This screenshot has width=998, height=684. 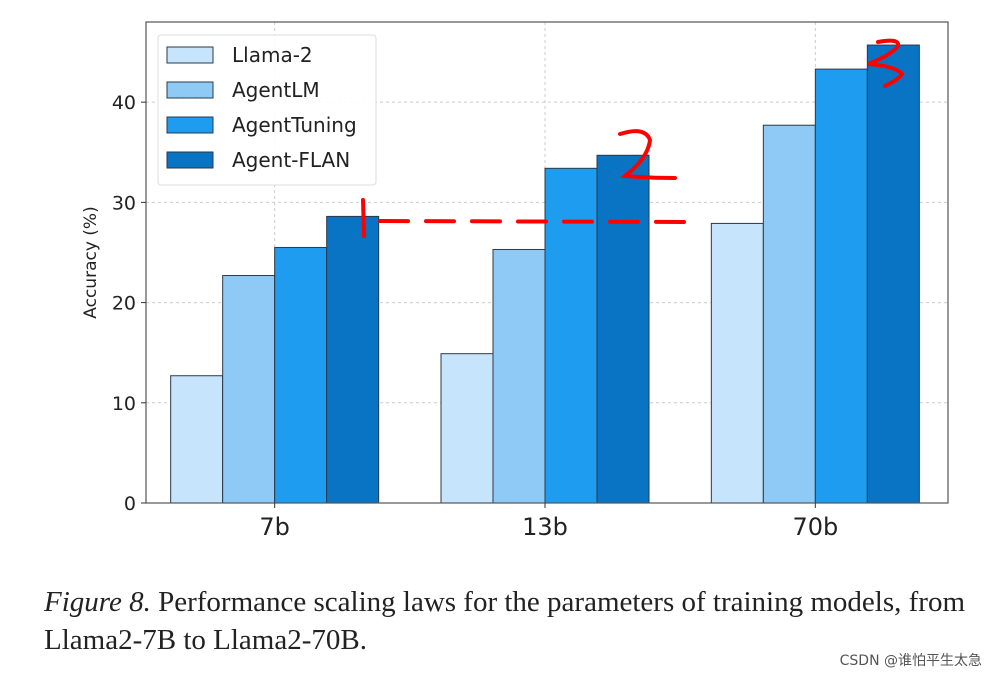 What do you see at coordinates (249, 389) in the screenshot?
I see `bar-AgentLM-7b` at bounding box center [249, 389].